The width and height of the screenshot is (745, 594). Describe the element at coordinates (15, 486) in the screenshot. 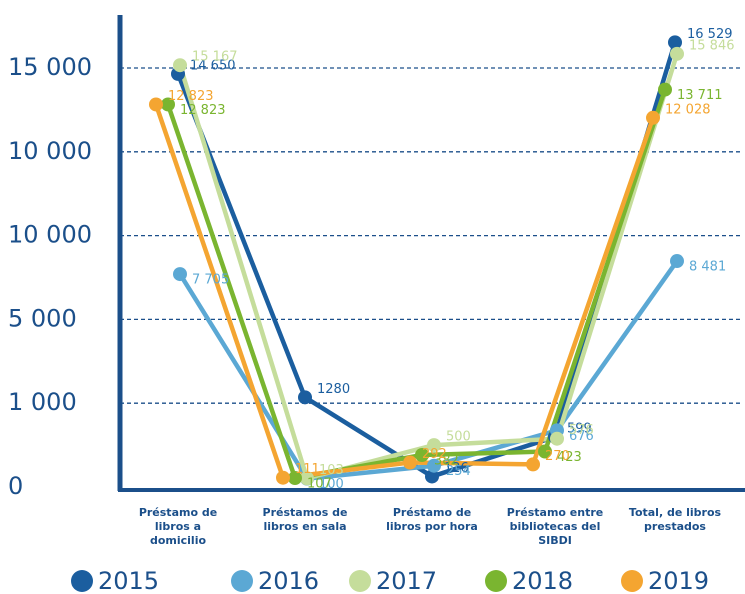

I see `y-tick-label: 0` at that location.